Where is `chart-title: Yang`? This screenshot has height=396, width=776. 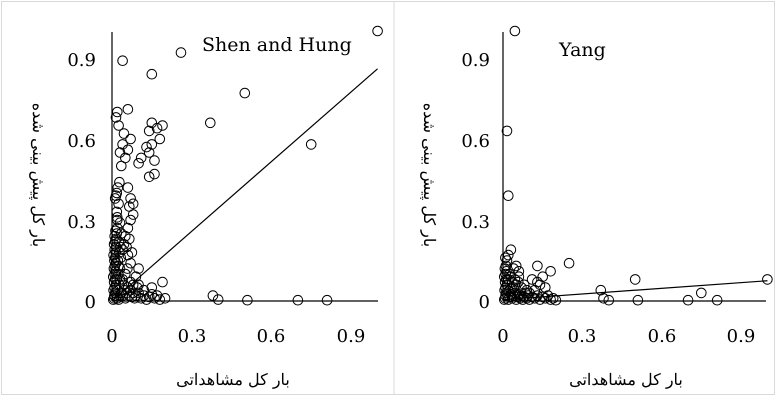
chart-title: Yang is located at coordinates (582, 50).